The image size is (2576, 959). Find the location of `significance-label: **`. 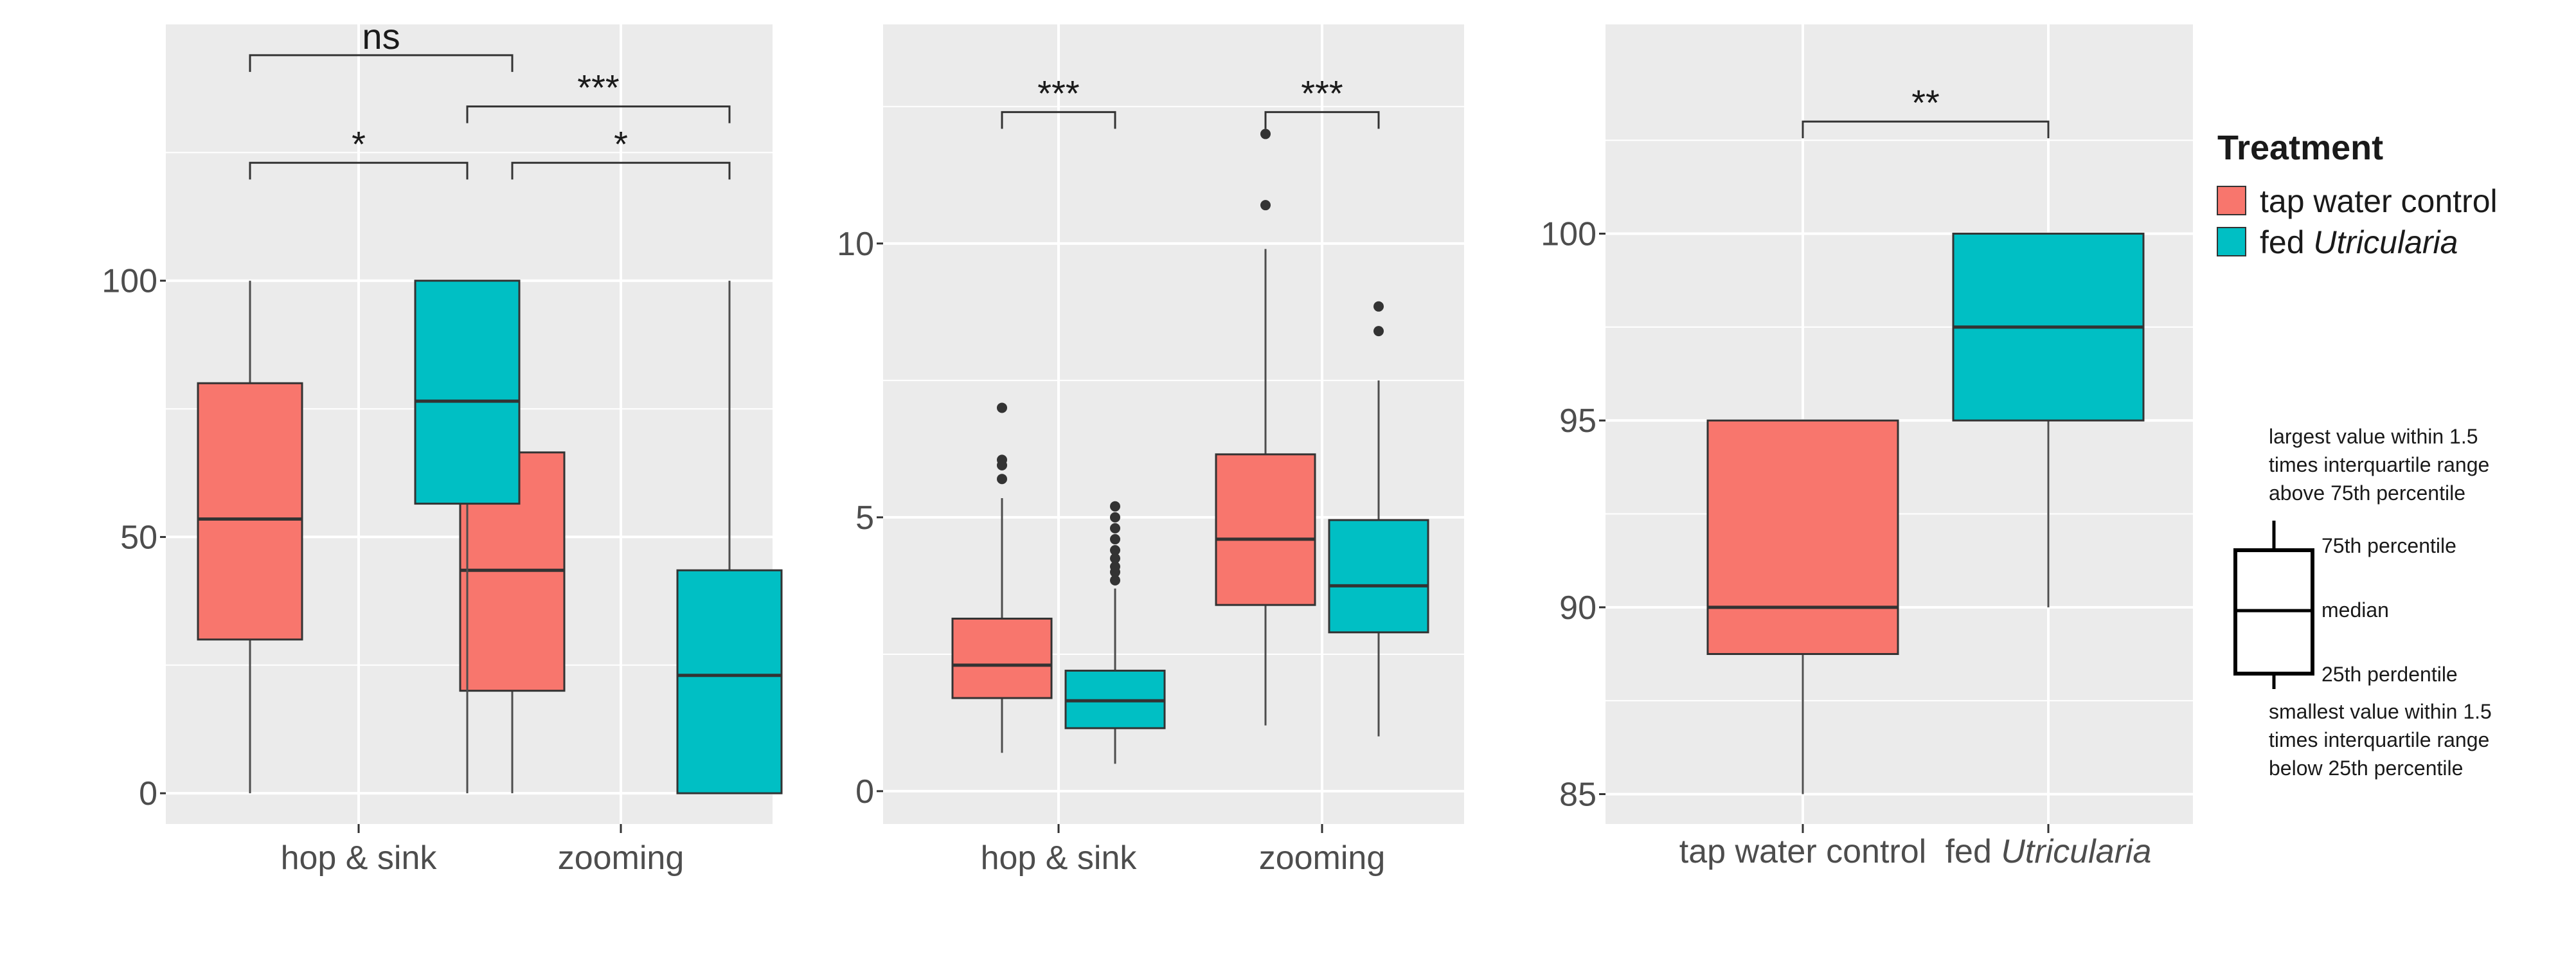

significance-label: ** is located at coordinates (1925, 103).